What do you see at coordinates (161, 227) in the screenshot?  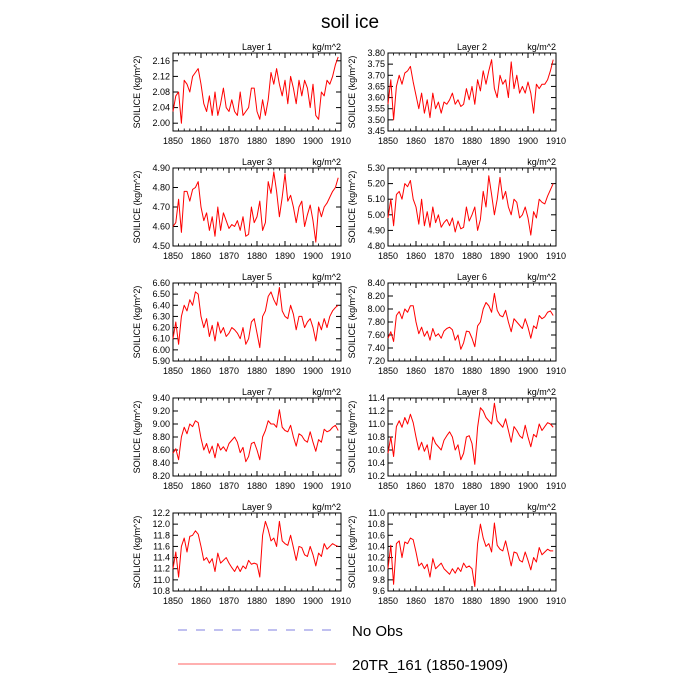 I see `y-tick-label: 4.60` at bounding box center [161, 227].